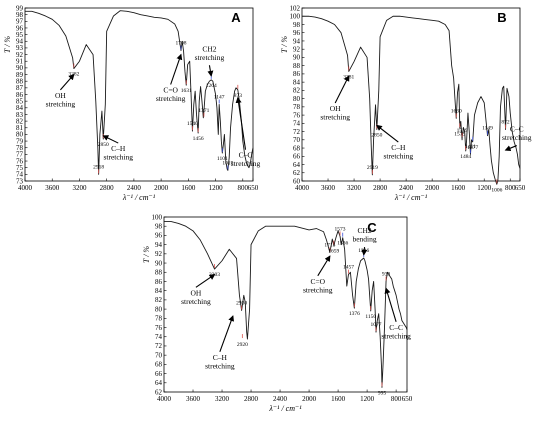 The width and height of the screenshot is (550, 424). What do you see at coordinates (459, 134) in the screenshot?
I see `peak-label: 1575` at bounding box center [459, 134].